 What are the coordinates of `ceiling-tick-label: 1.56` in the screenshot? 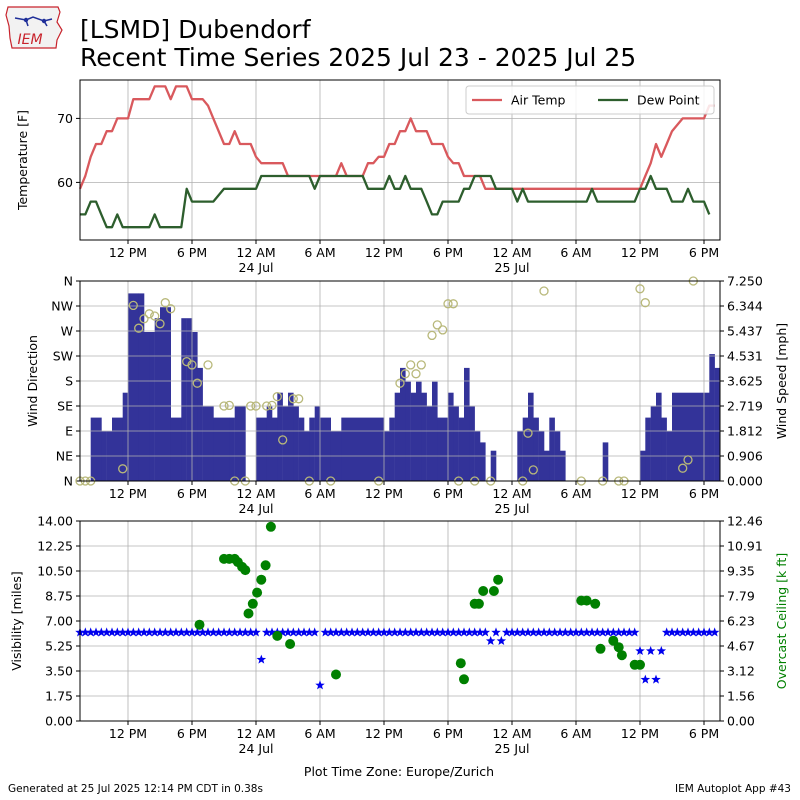 It's located at (741, 696).